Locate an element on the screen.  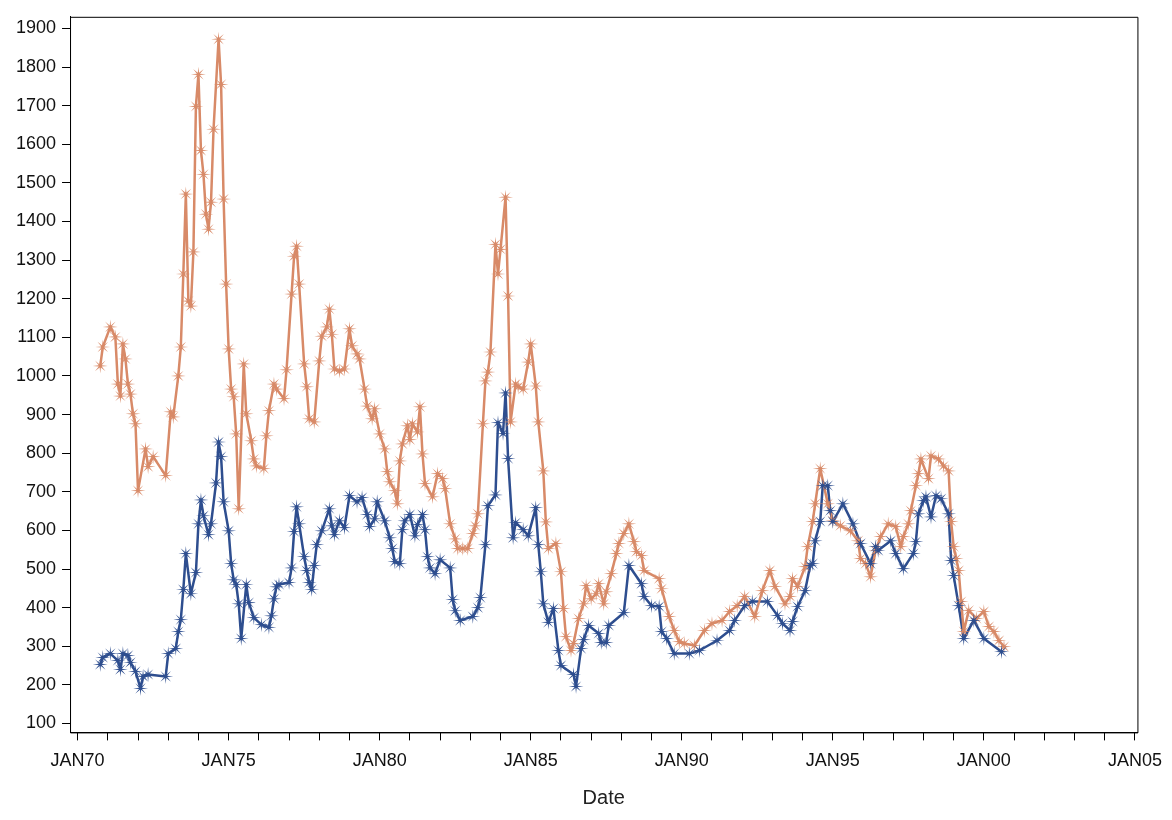
y-tick-label: 1700 is located at coordinates (36, 104).